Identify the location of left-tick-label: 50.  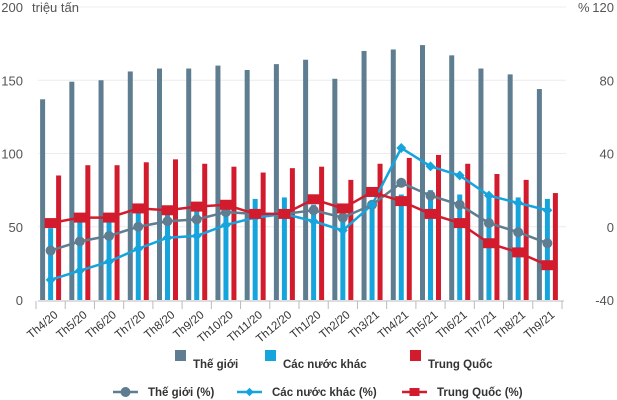
(16, 227).